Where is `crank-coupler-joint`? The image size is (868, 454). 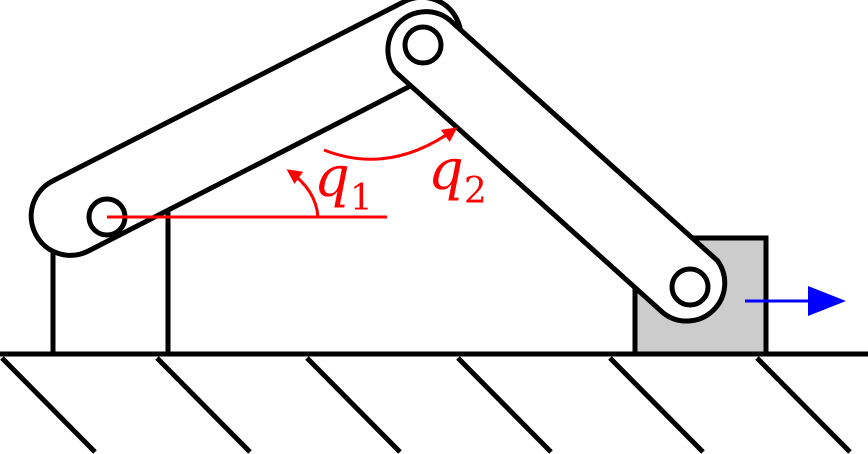 crank-coupler-joint is located at coordinates (423, 45).